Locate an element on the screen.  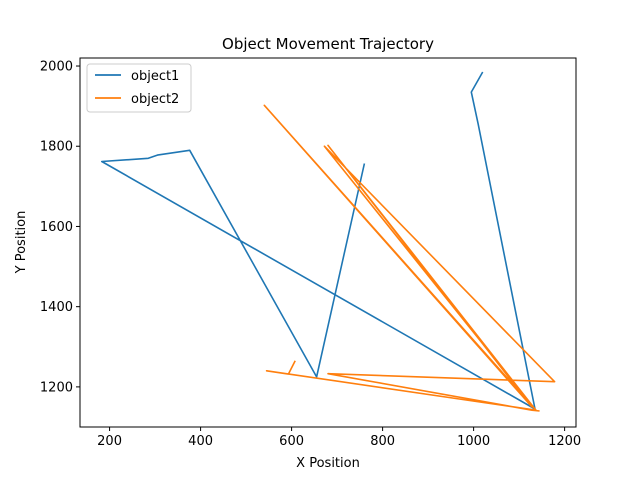
legend: object1 object2 is located at coordinates (139, 88).